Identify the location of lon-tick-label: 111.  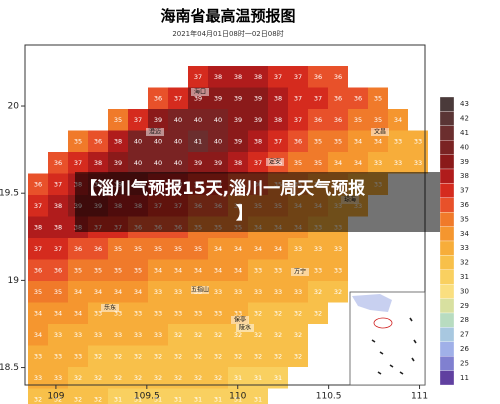
(419, 397).